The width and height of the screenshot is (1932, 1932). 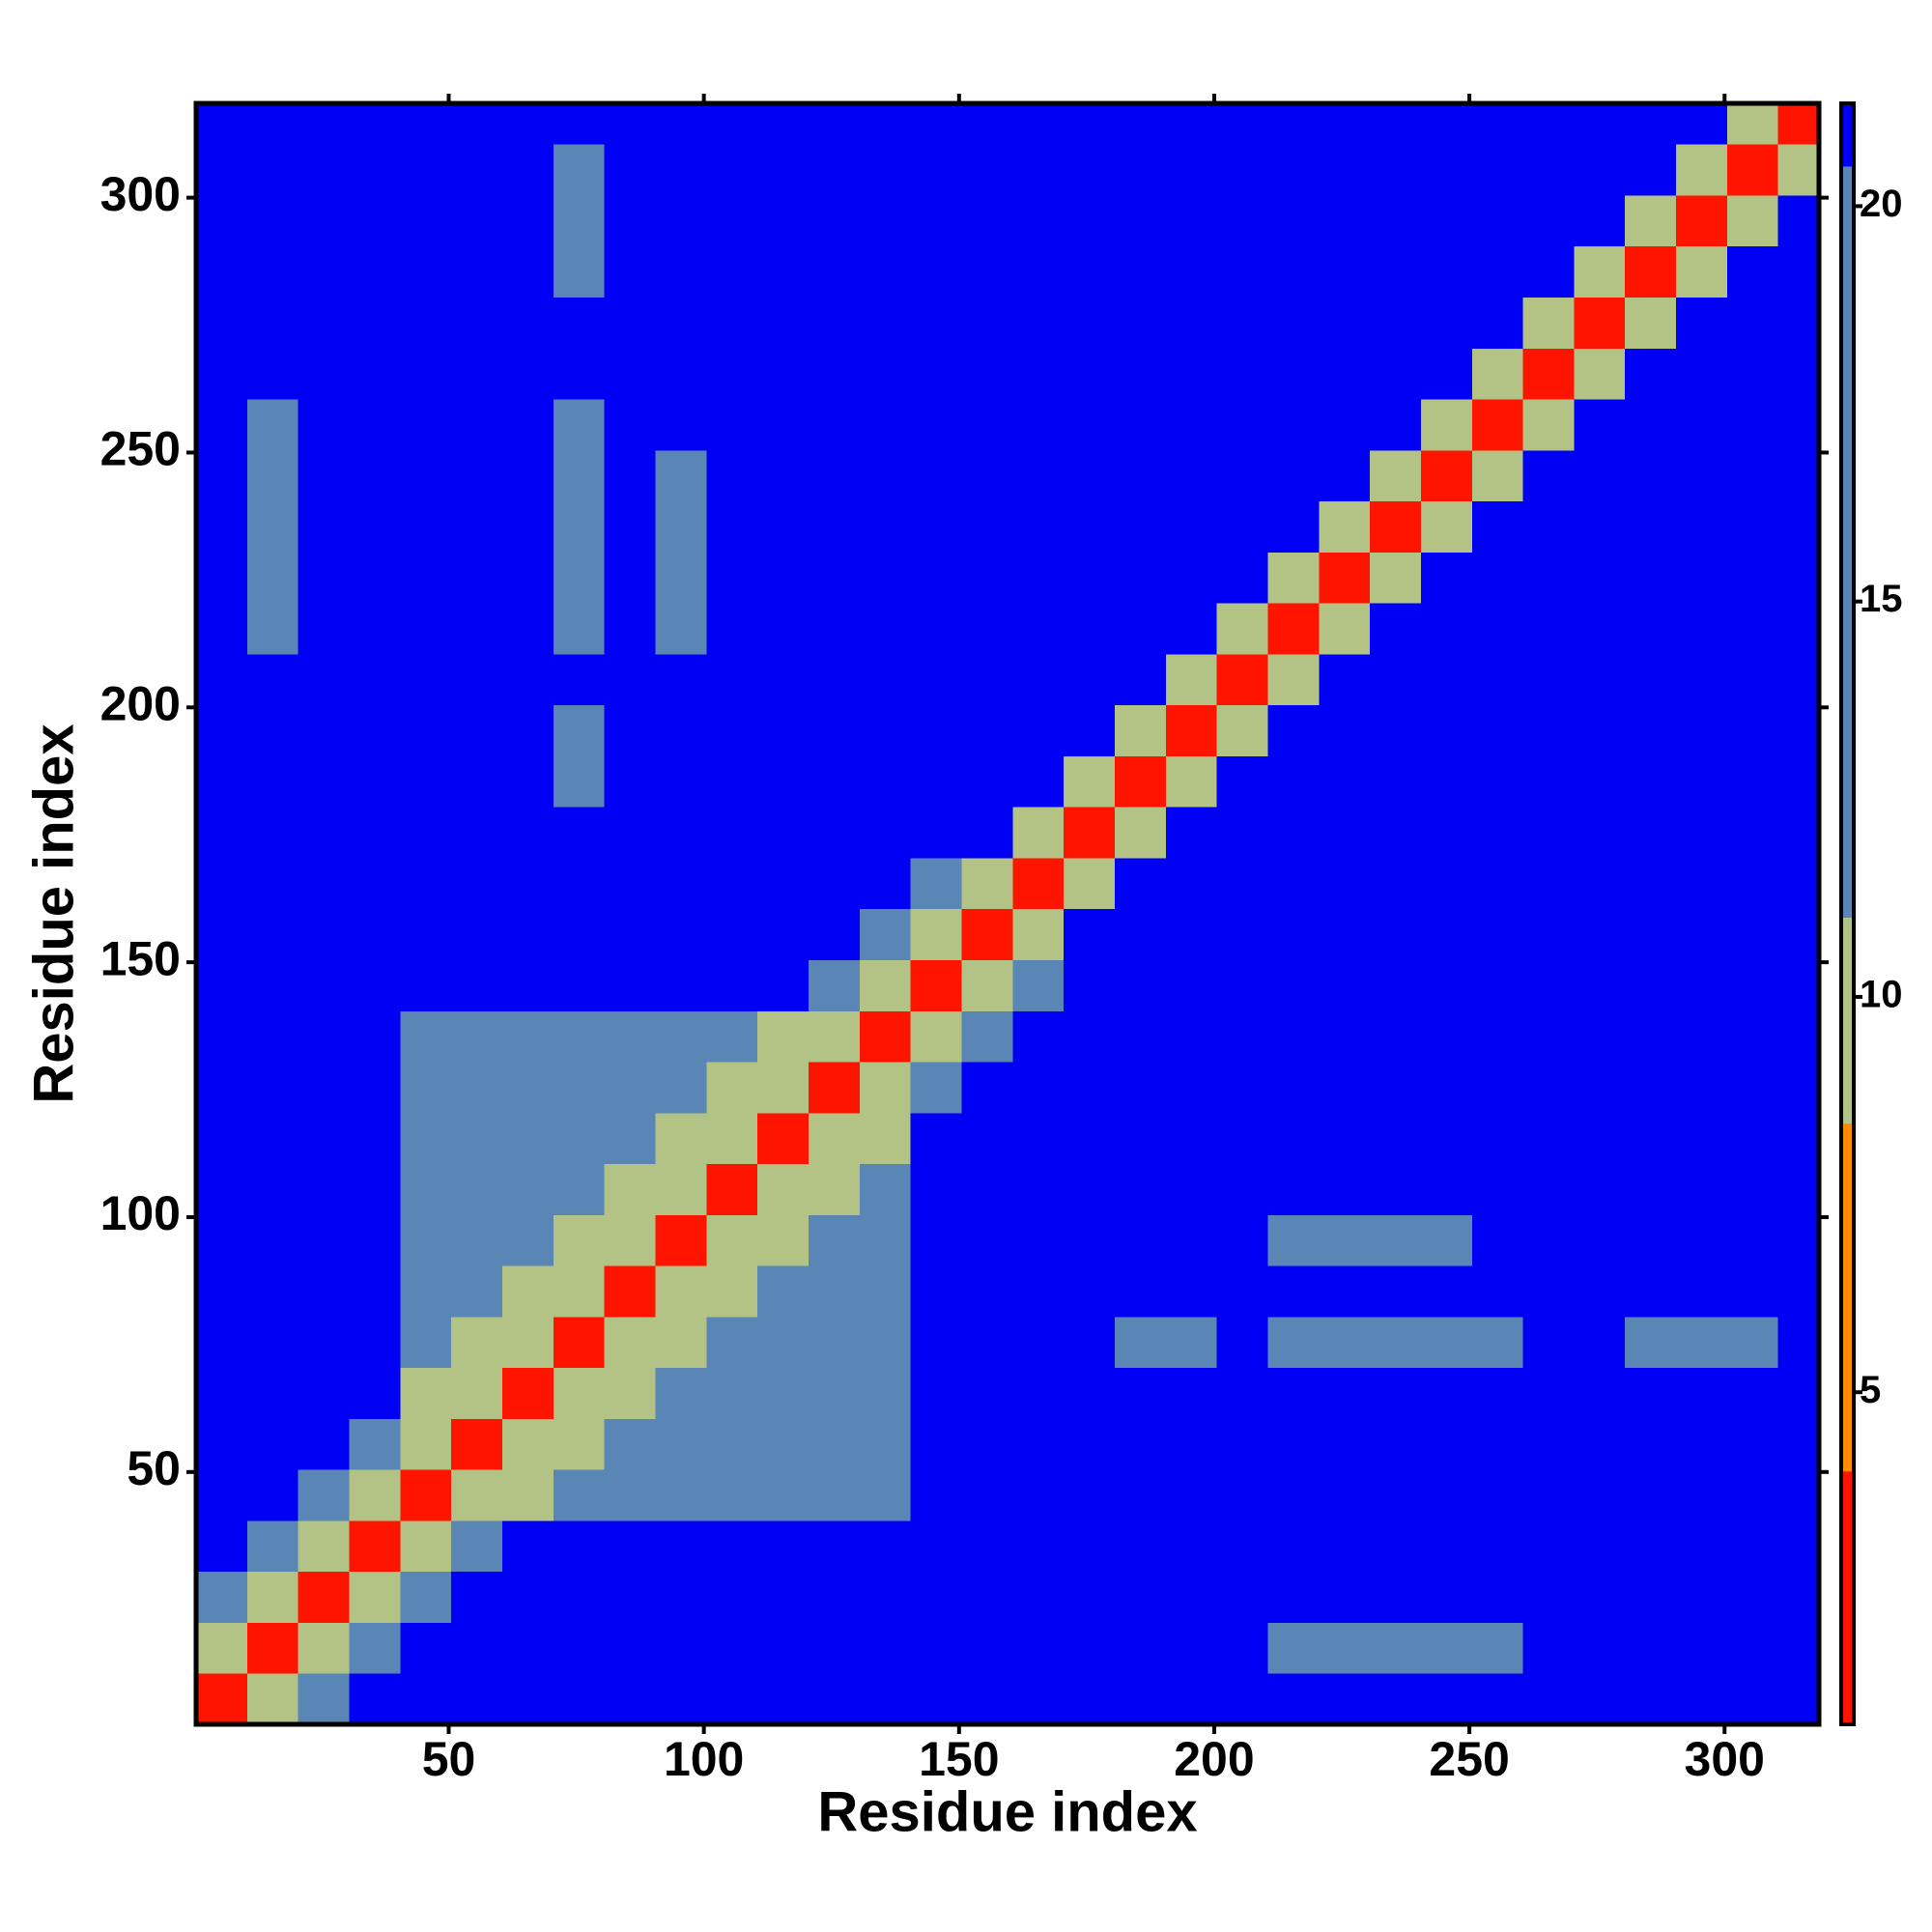 What do you see at coordinates (1847, 1297) in the screenshot?
I see `colorbar-band` at bounding box center [1847, 1297].